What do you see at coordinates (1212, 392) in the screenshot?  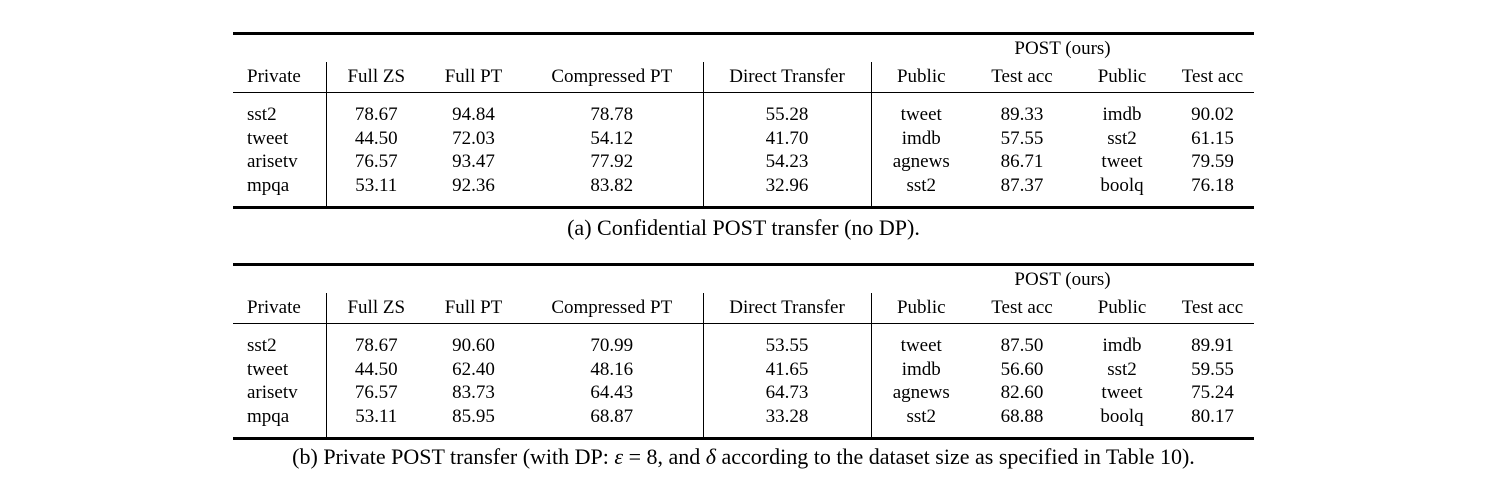 I see `value-cell: 75.24` at bounding box center [1212, 392].